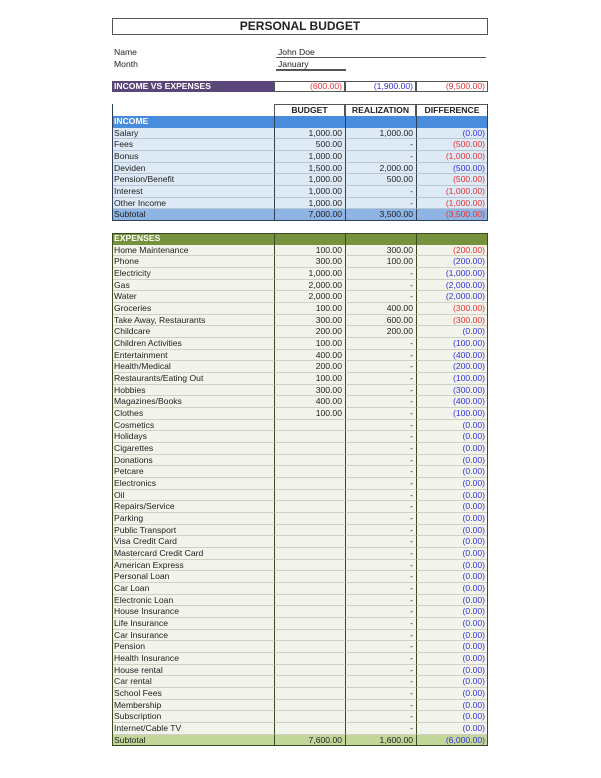 This screenshot has height=778, width=601. Describe the element at coordinates (193, 542) in the screenshot. I see `cell-label: Visa Credit Card` at that location.